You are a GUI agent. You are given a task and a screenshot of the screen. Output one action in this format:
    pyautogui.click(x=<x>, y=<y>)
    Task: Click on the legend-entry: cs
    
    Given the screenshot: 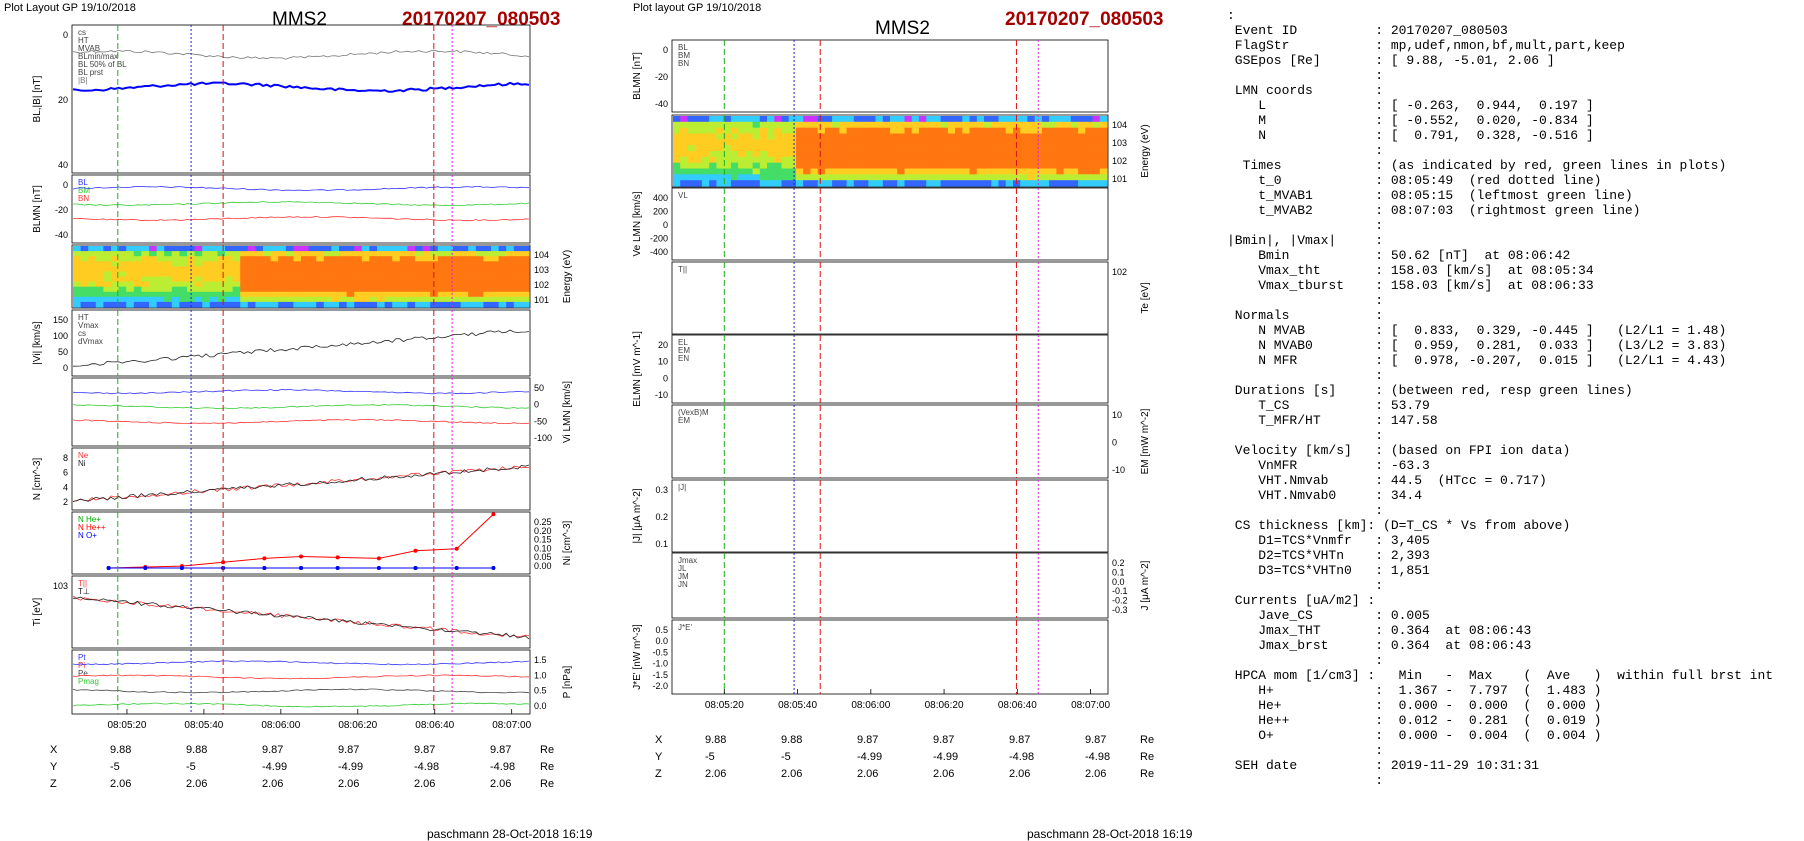 What is the action you would take?
    pyautogui.click(x=82, y=32)
    